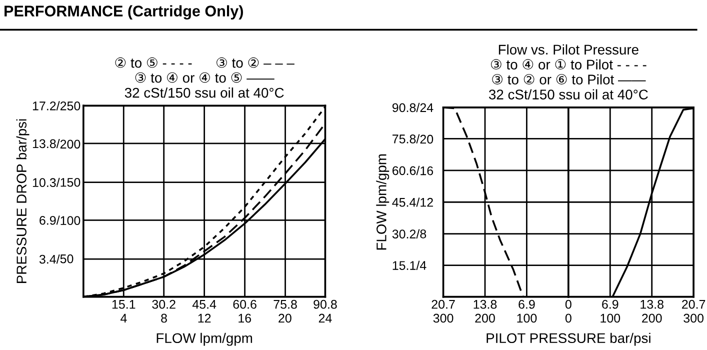  I want to click on y2-tick-label: 4, so click(423, 265).